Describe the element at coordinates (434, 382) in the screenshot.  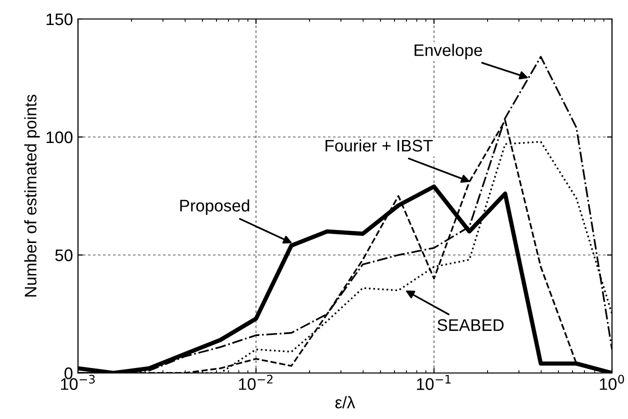
I see `x-tick-label: 10$^{−1}$` at that location.